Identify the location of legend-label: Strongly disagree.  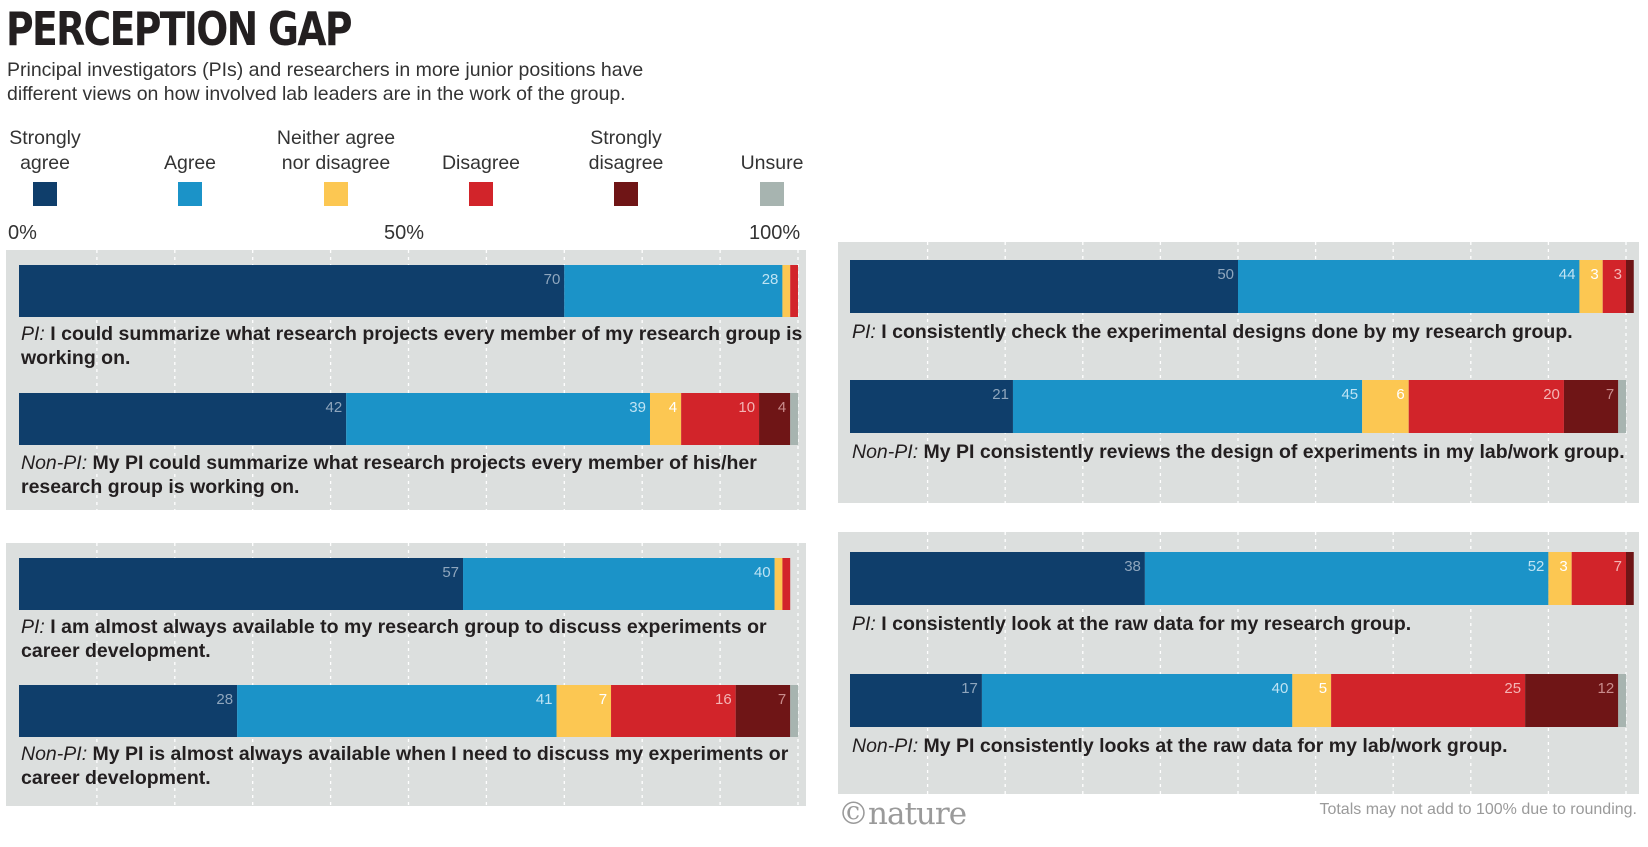
(626, 150).